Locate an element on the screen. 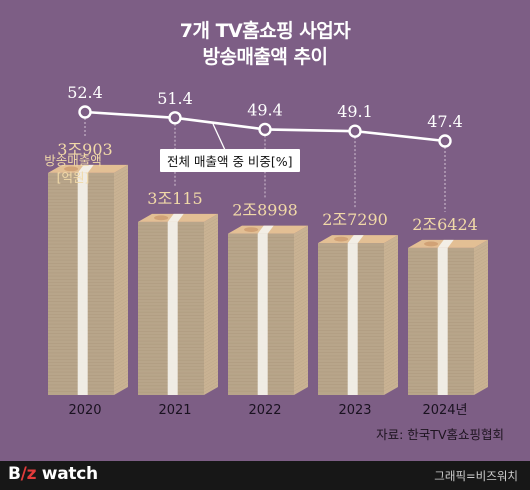  logo-rest: watch is located at coordinates (67, 474).